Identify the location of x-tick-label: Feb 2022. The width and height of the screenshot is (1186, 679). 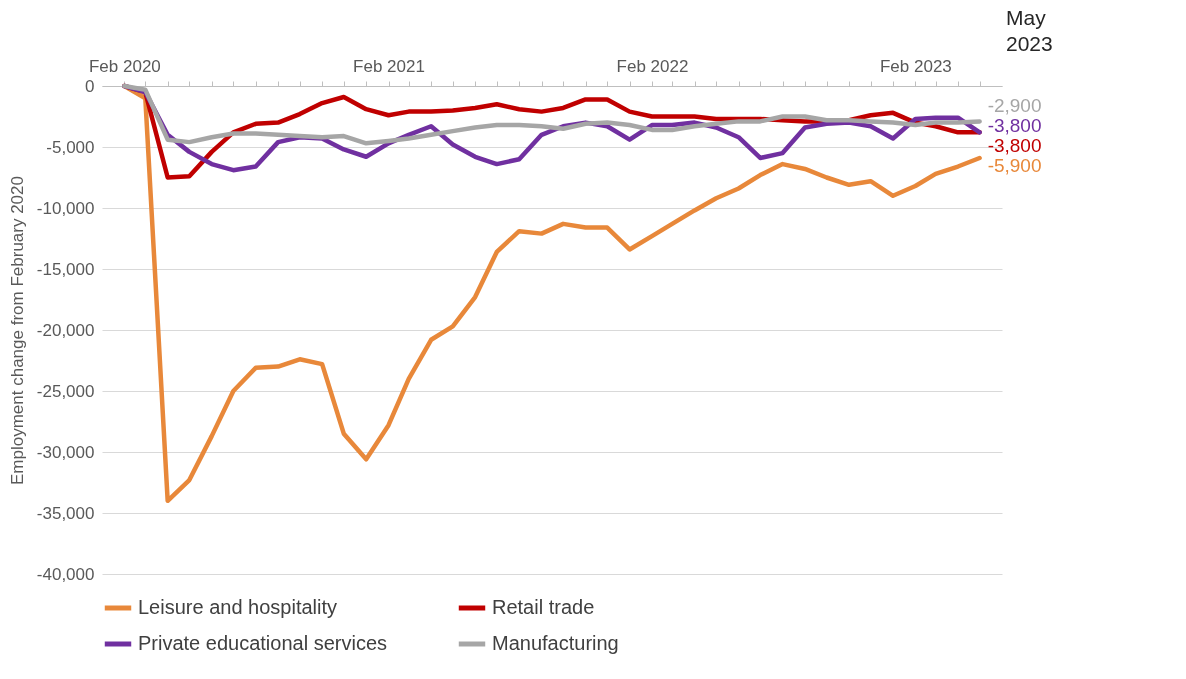
(652, 66).